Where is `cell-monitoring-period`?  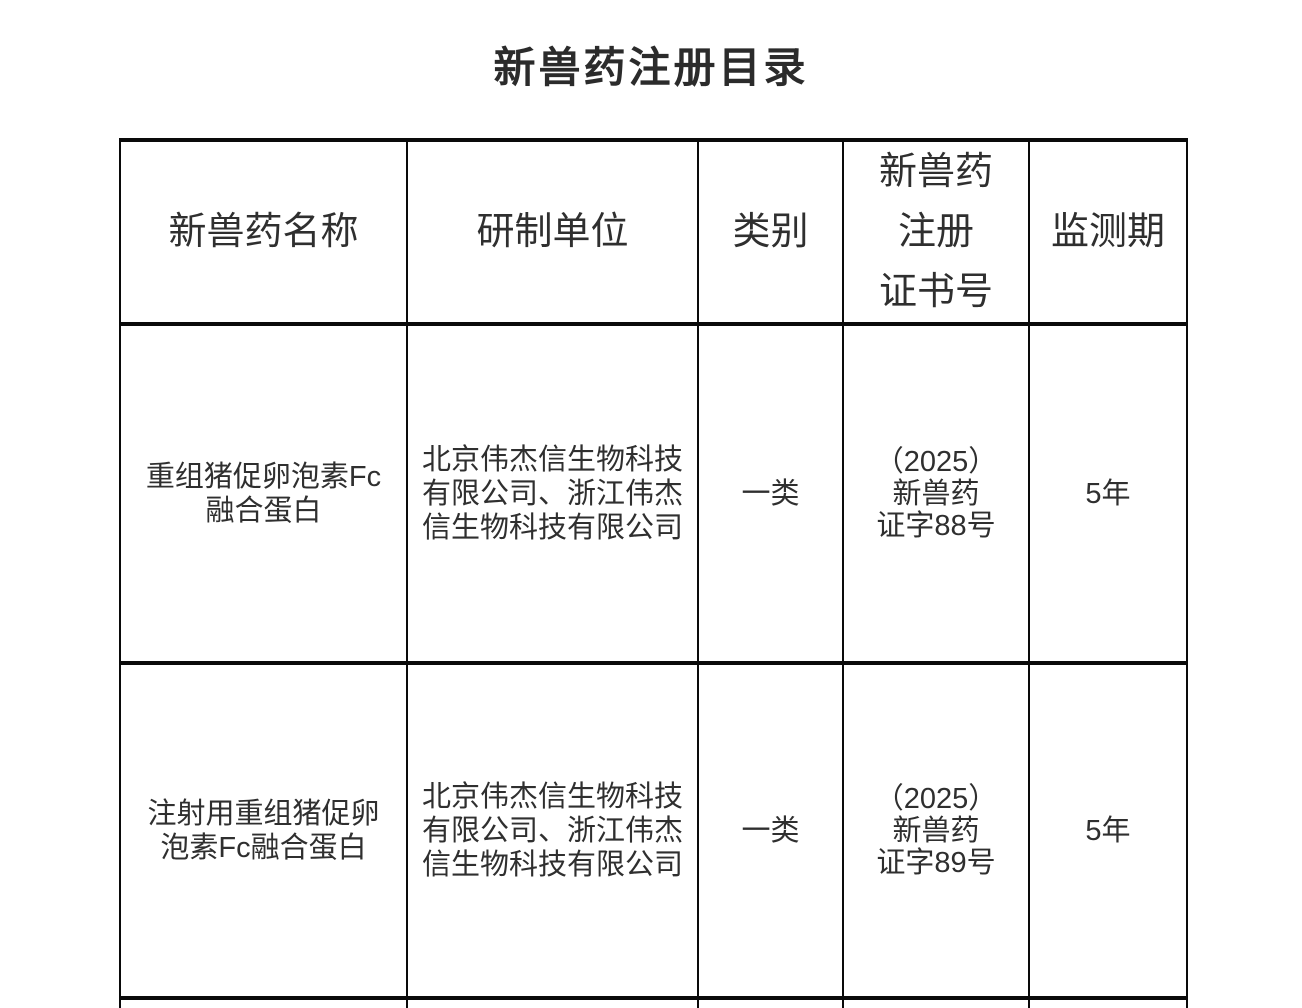
cell-monitoring-period is located at coordinates (1108, 1002).